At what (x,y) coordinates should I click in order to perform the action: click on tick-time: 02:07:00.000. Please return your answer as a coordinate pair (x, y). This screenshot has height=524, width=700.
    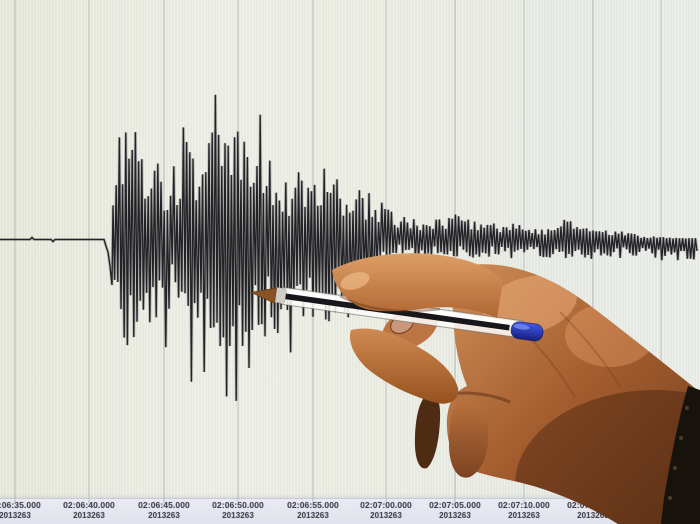
    Looking at the image, I should click on (386, 505).